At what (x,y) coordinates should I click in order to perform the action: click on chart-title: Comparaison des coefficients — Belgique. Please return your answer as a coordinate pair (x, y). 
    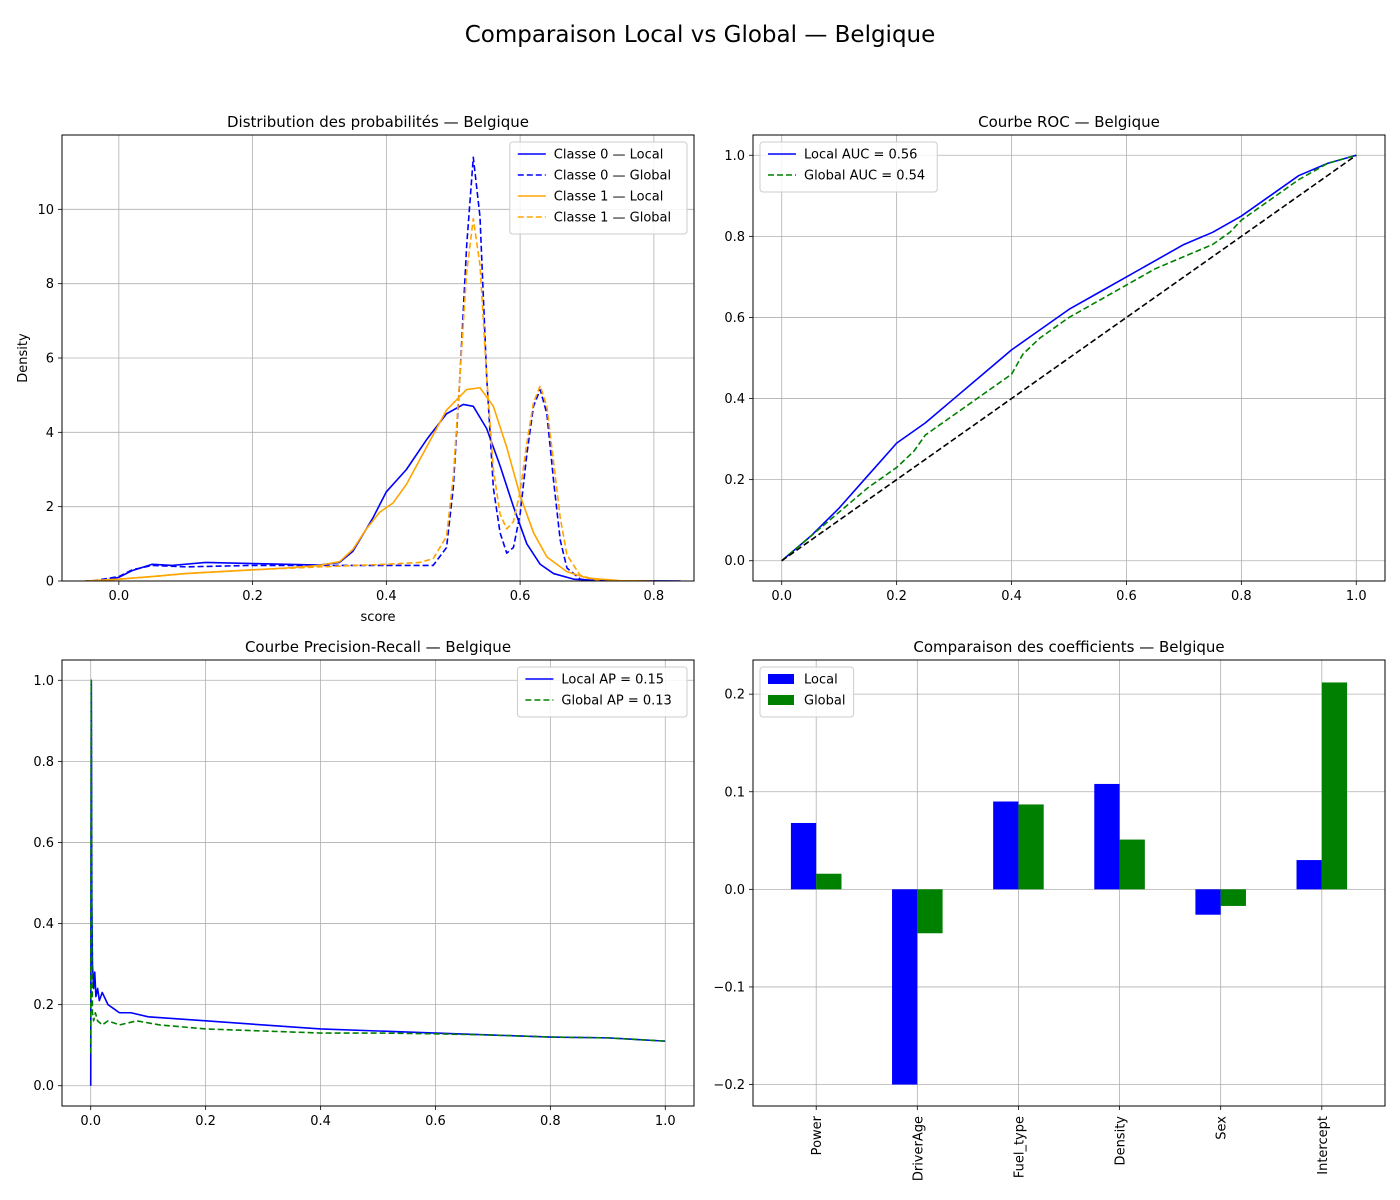
    Looking at the image, I should click on (1068, 647).